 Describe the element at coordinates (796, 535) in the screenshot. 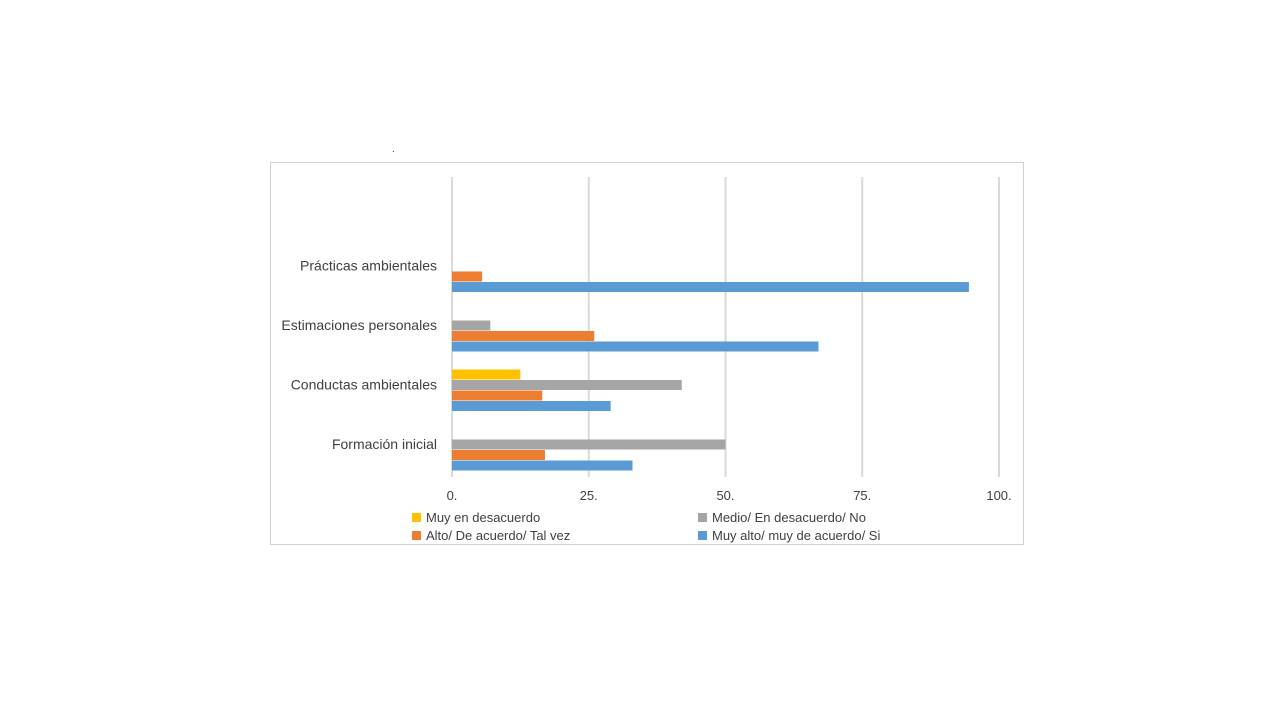

I see `legend-label: Muy alto/ muy de acuerdo/ Si` at that location.